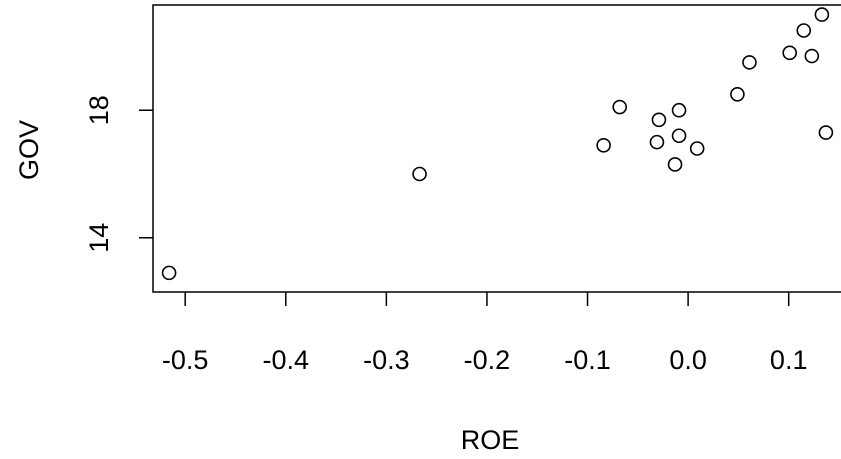 The height and width of the screenshot is (459, 841). I want to click on y-tick-label: 14, so click(99, 238).